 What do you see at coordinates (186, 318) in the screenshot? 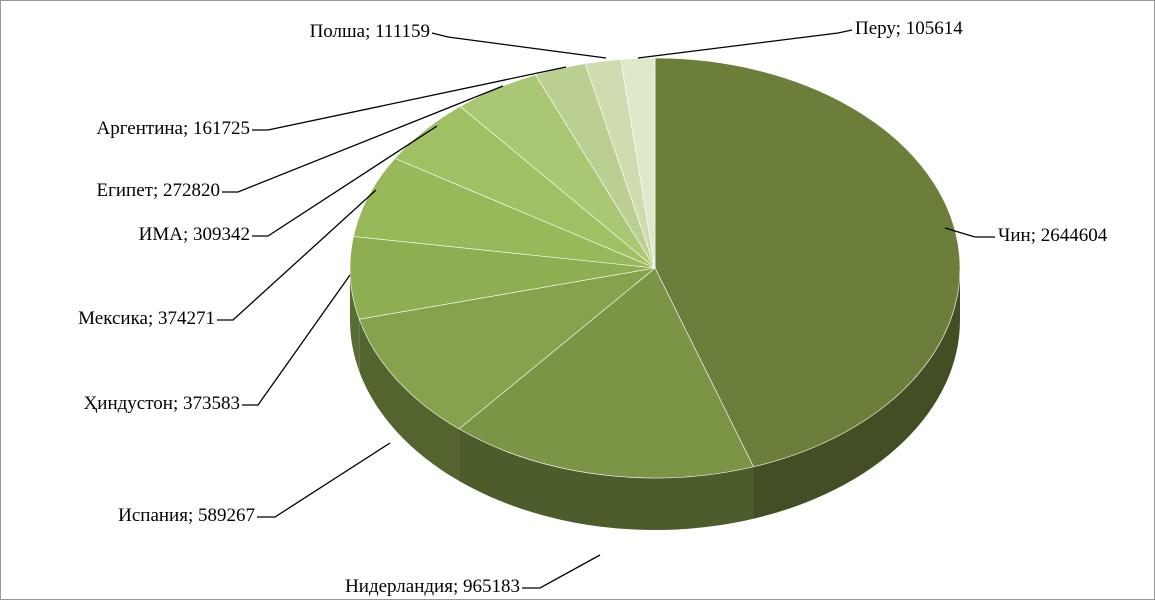
I see `label-value: 374271` at bounding box center [186, 318].